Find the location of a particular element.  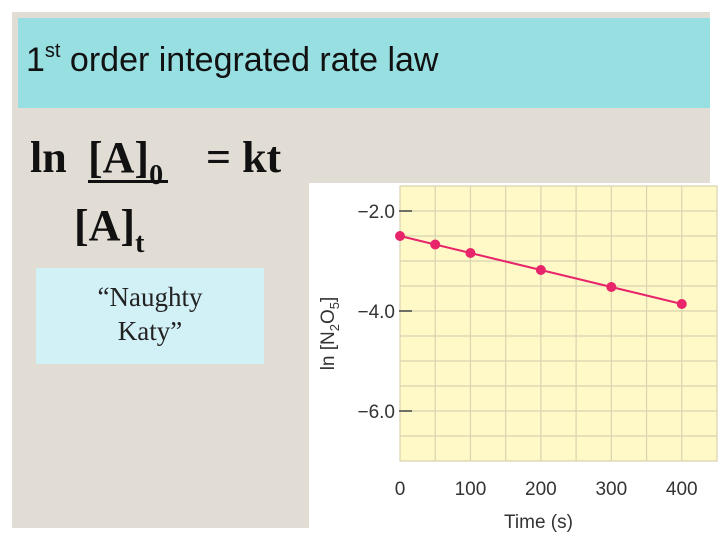

x-tick-labels: 0 100 200 300 400 is located at coordinates (546, 489).